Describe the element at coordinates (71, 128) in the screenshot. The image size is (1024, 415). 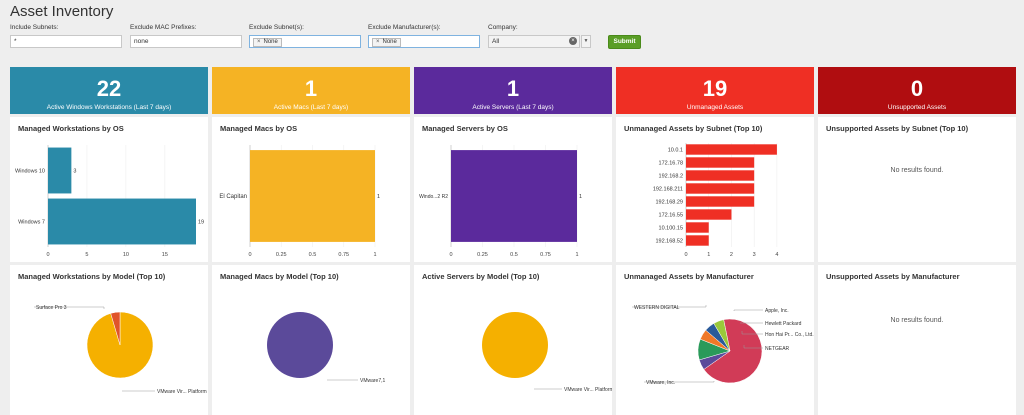
I see `panel-title: Managed Workstations by OS` at that location.